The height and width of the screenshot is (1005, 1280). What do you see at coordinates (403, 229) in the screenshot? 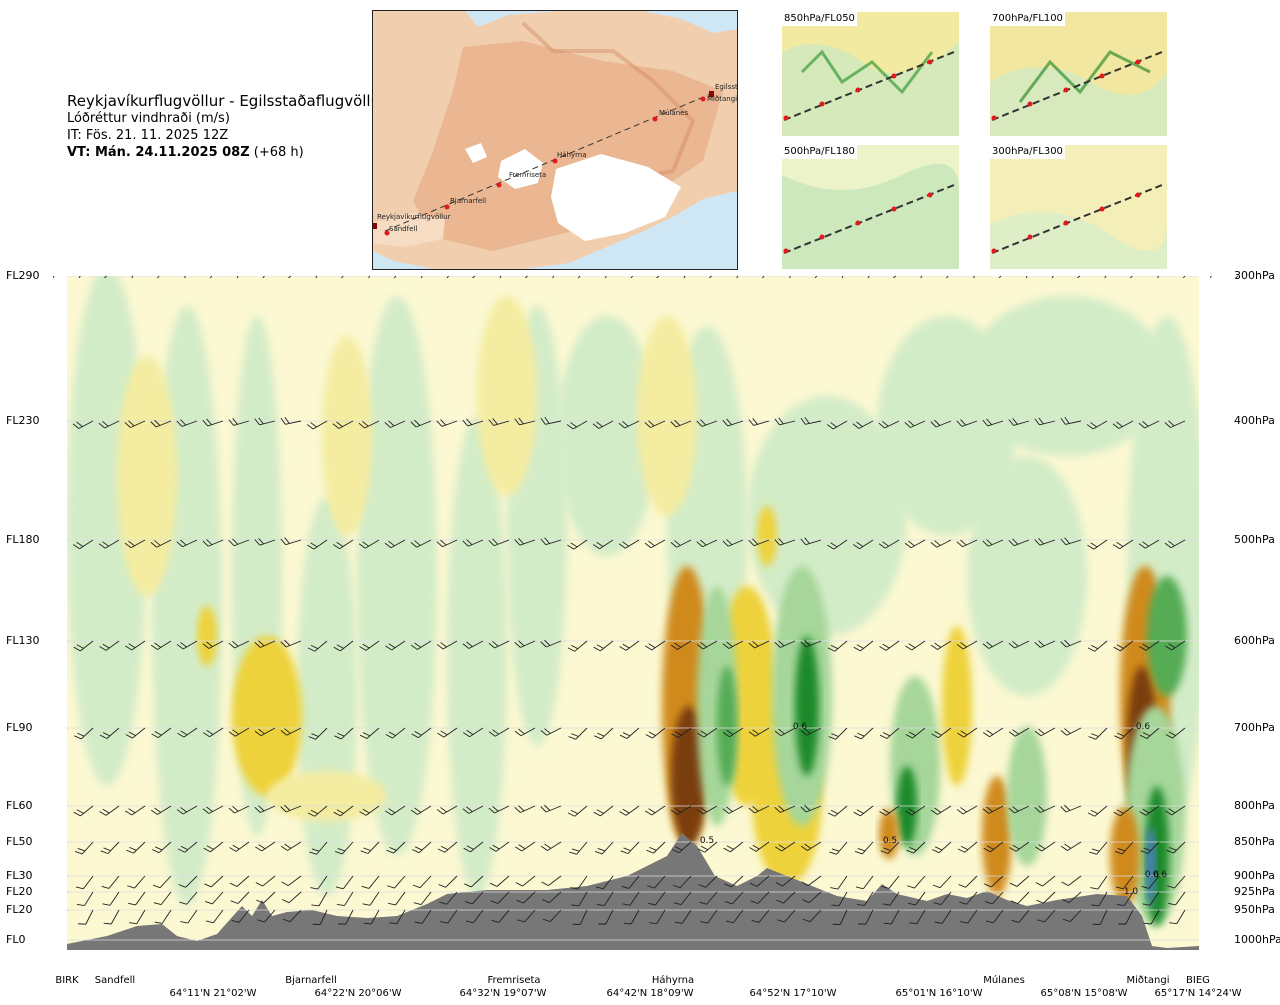
I see `map-label-sandfell: Sandfell` at bounding box center [403, 229].